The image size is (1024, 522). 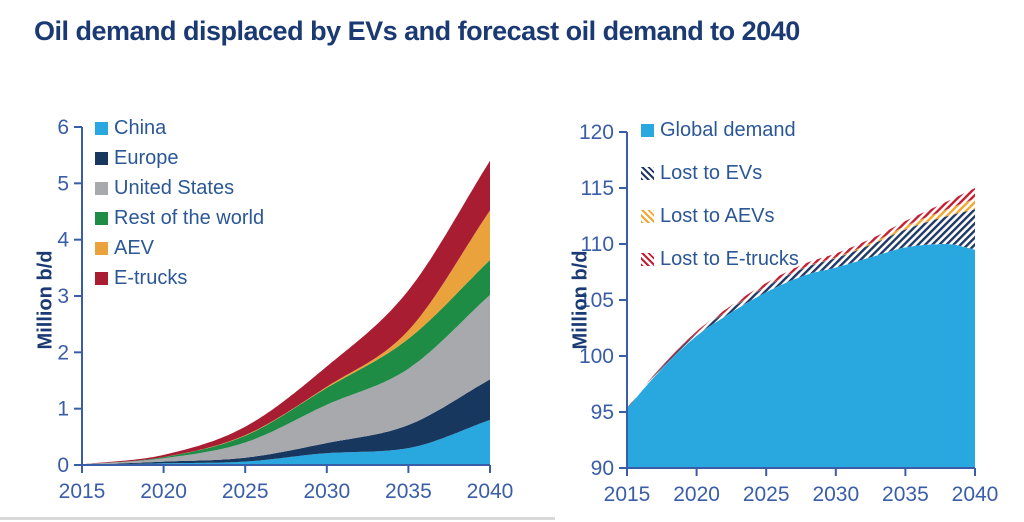 What do you see at coordinates (101, 188) in the screenshot?
I see `united-states-swatch-icon` at bounding box center [101, 188].